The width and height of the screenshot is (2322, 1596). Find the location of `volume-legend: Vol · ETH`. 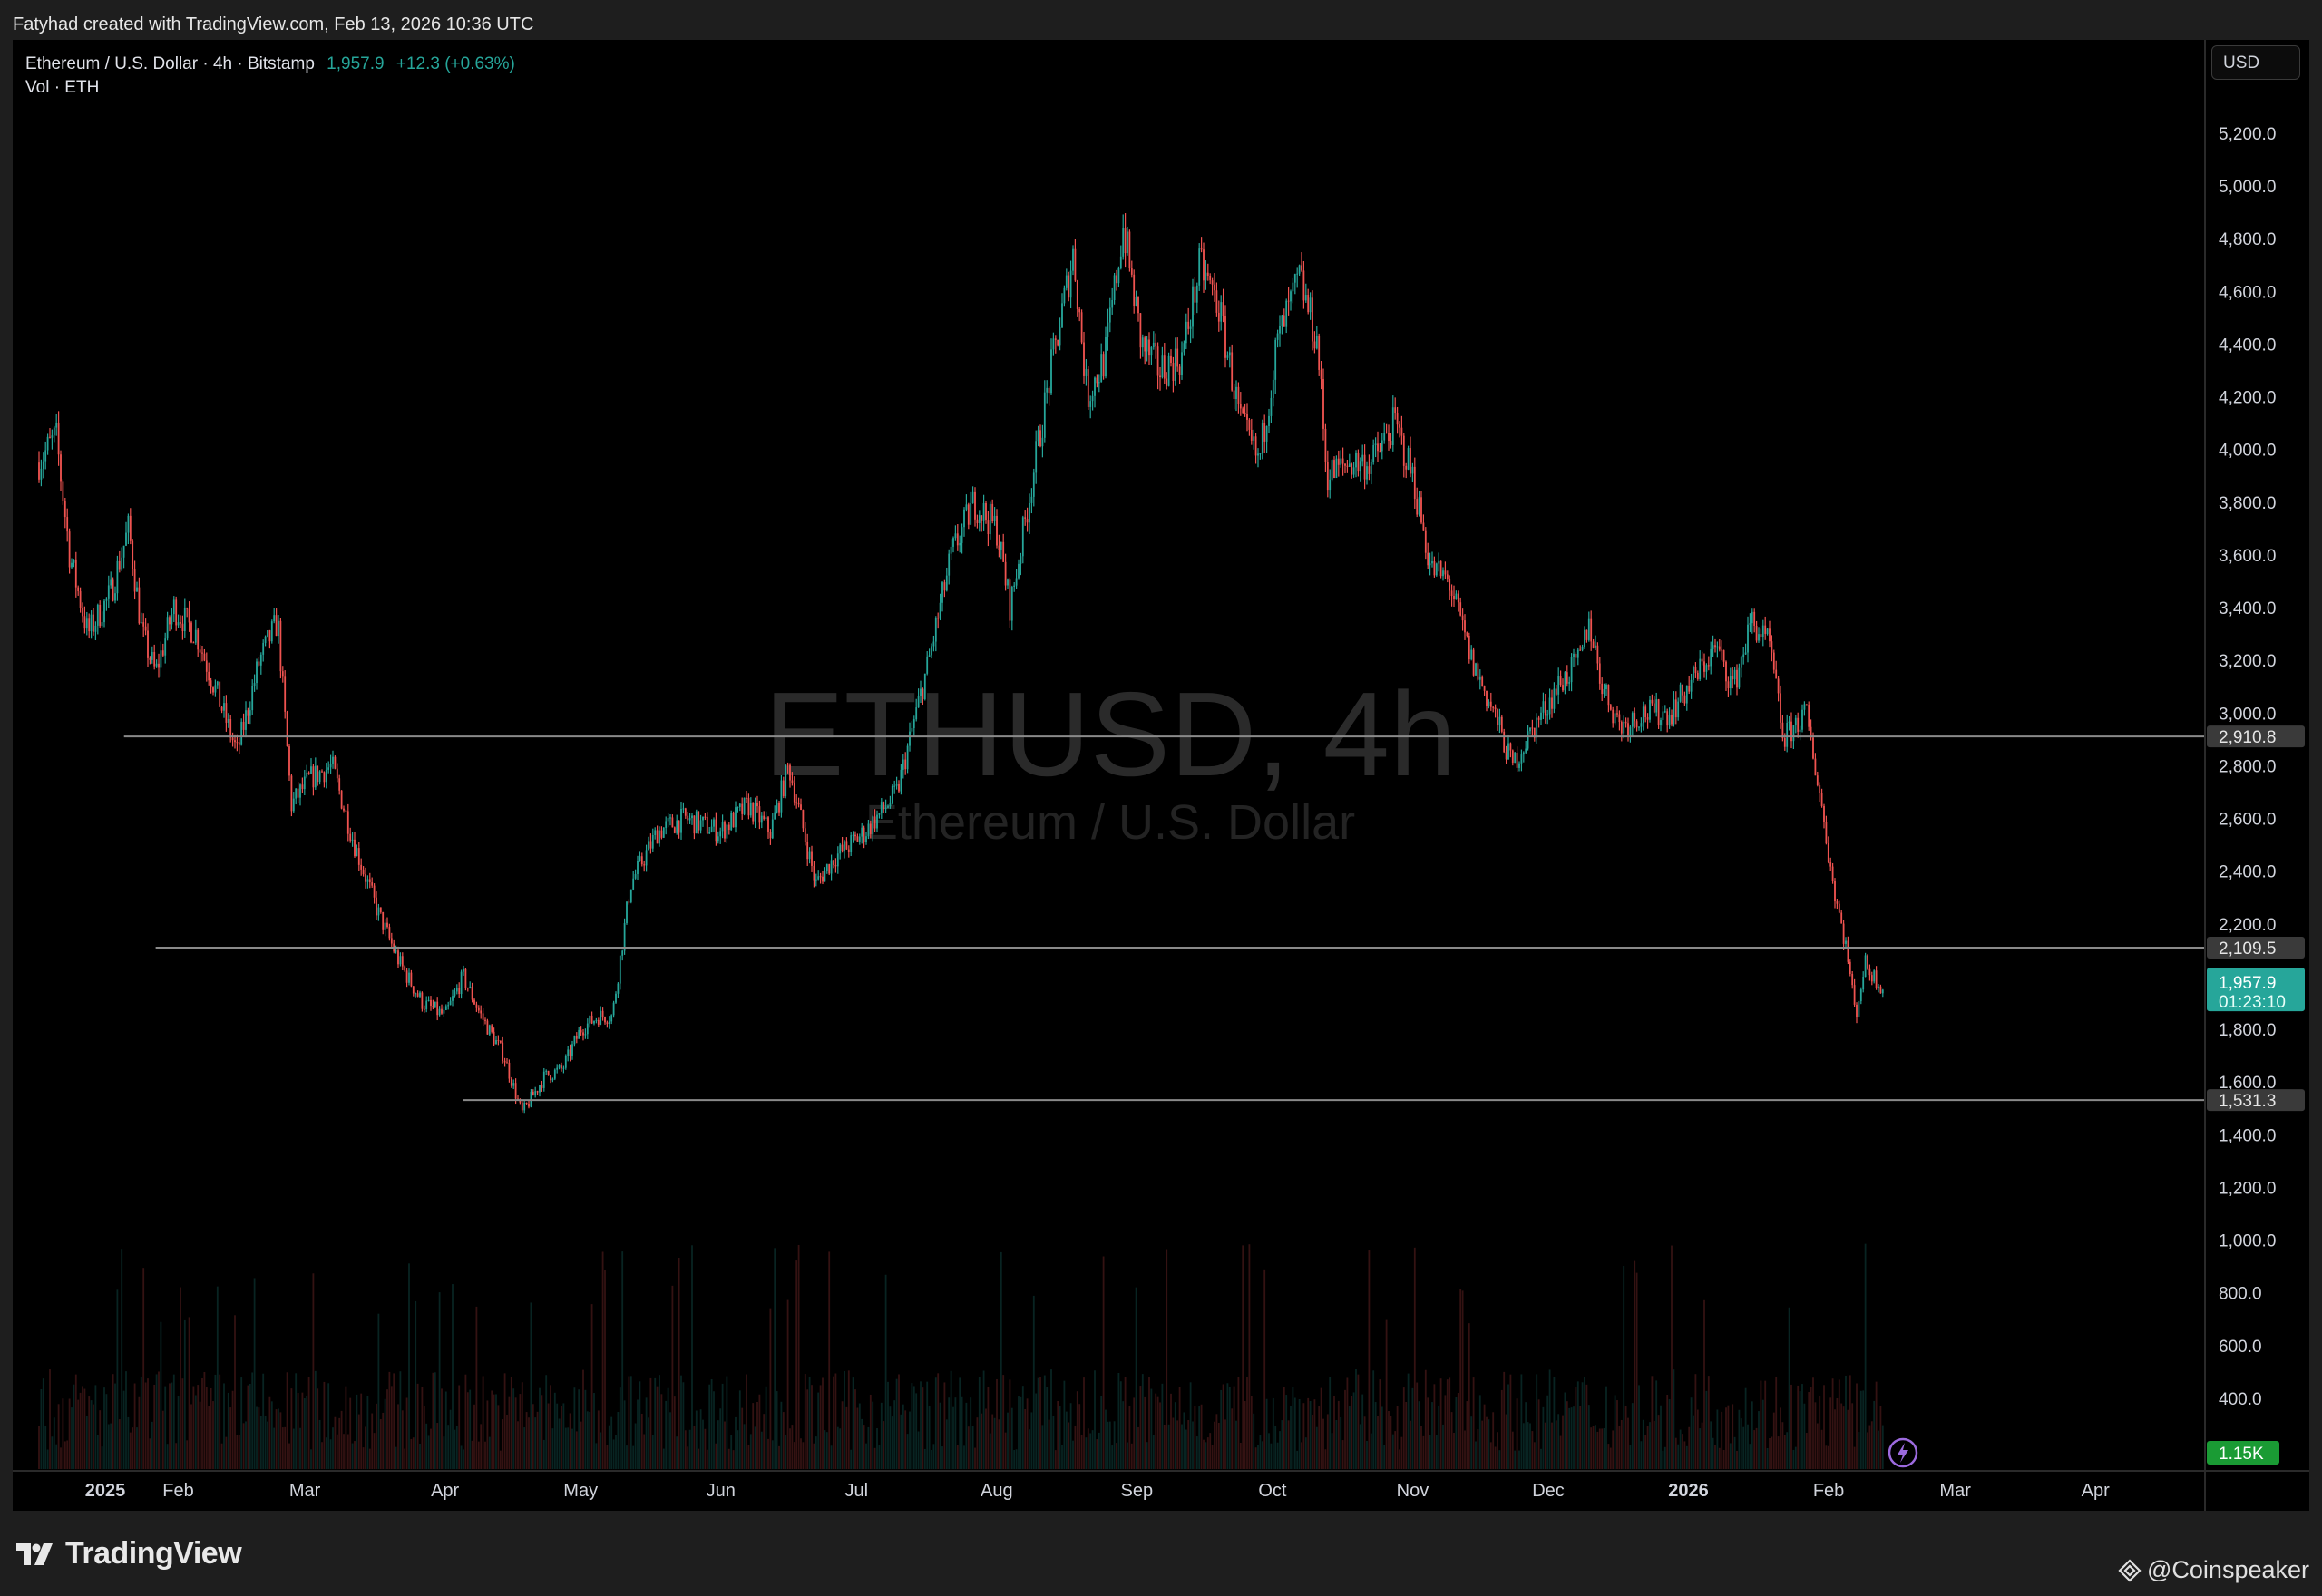

volume-legend: Vol · ETH is located at coordinates (63, 87).